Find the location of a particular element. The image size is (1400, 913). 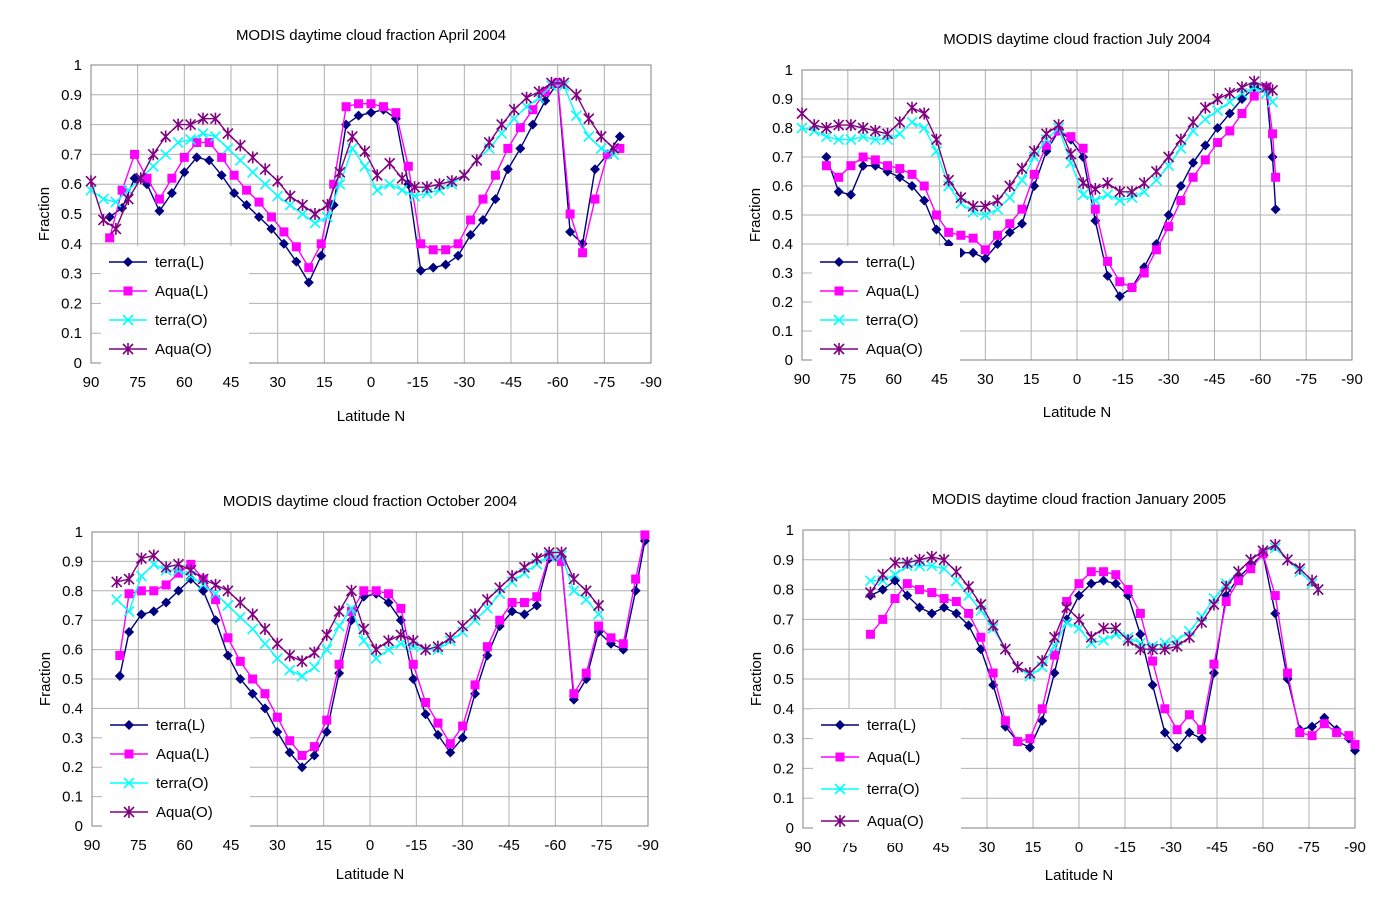

x-tick-label: -30 is located at coordinates (463, 845).